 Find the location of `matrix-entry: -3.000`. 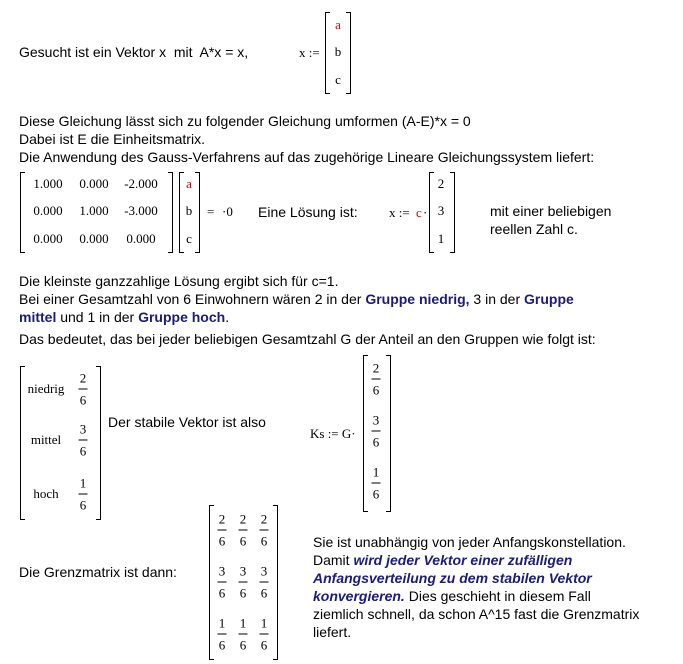

matrix-entry: -3.000 is located at coordinates (141, 210).